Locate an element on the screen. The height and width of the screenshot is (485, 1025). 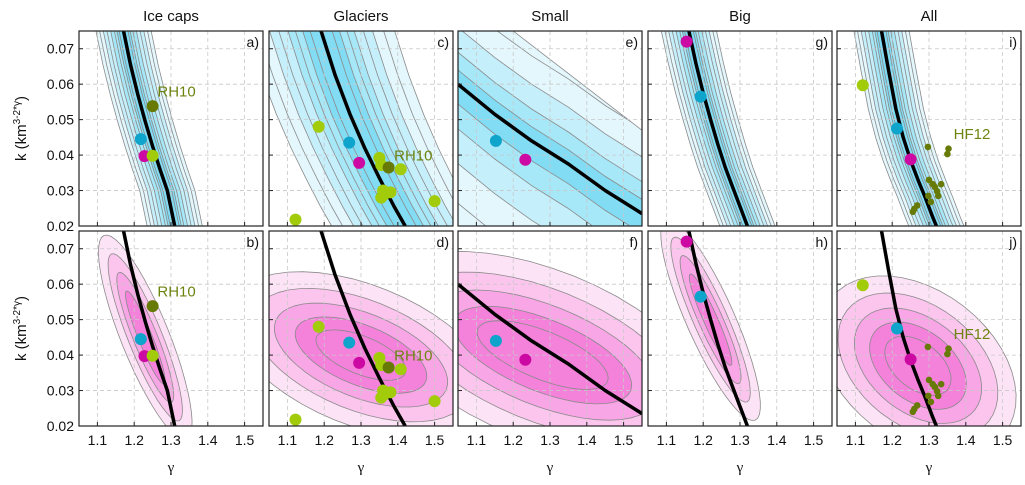
column-titles: Ice caps Glaciers Small Big All is located at coordinates (540, 16).